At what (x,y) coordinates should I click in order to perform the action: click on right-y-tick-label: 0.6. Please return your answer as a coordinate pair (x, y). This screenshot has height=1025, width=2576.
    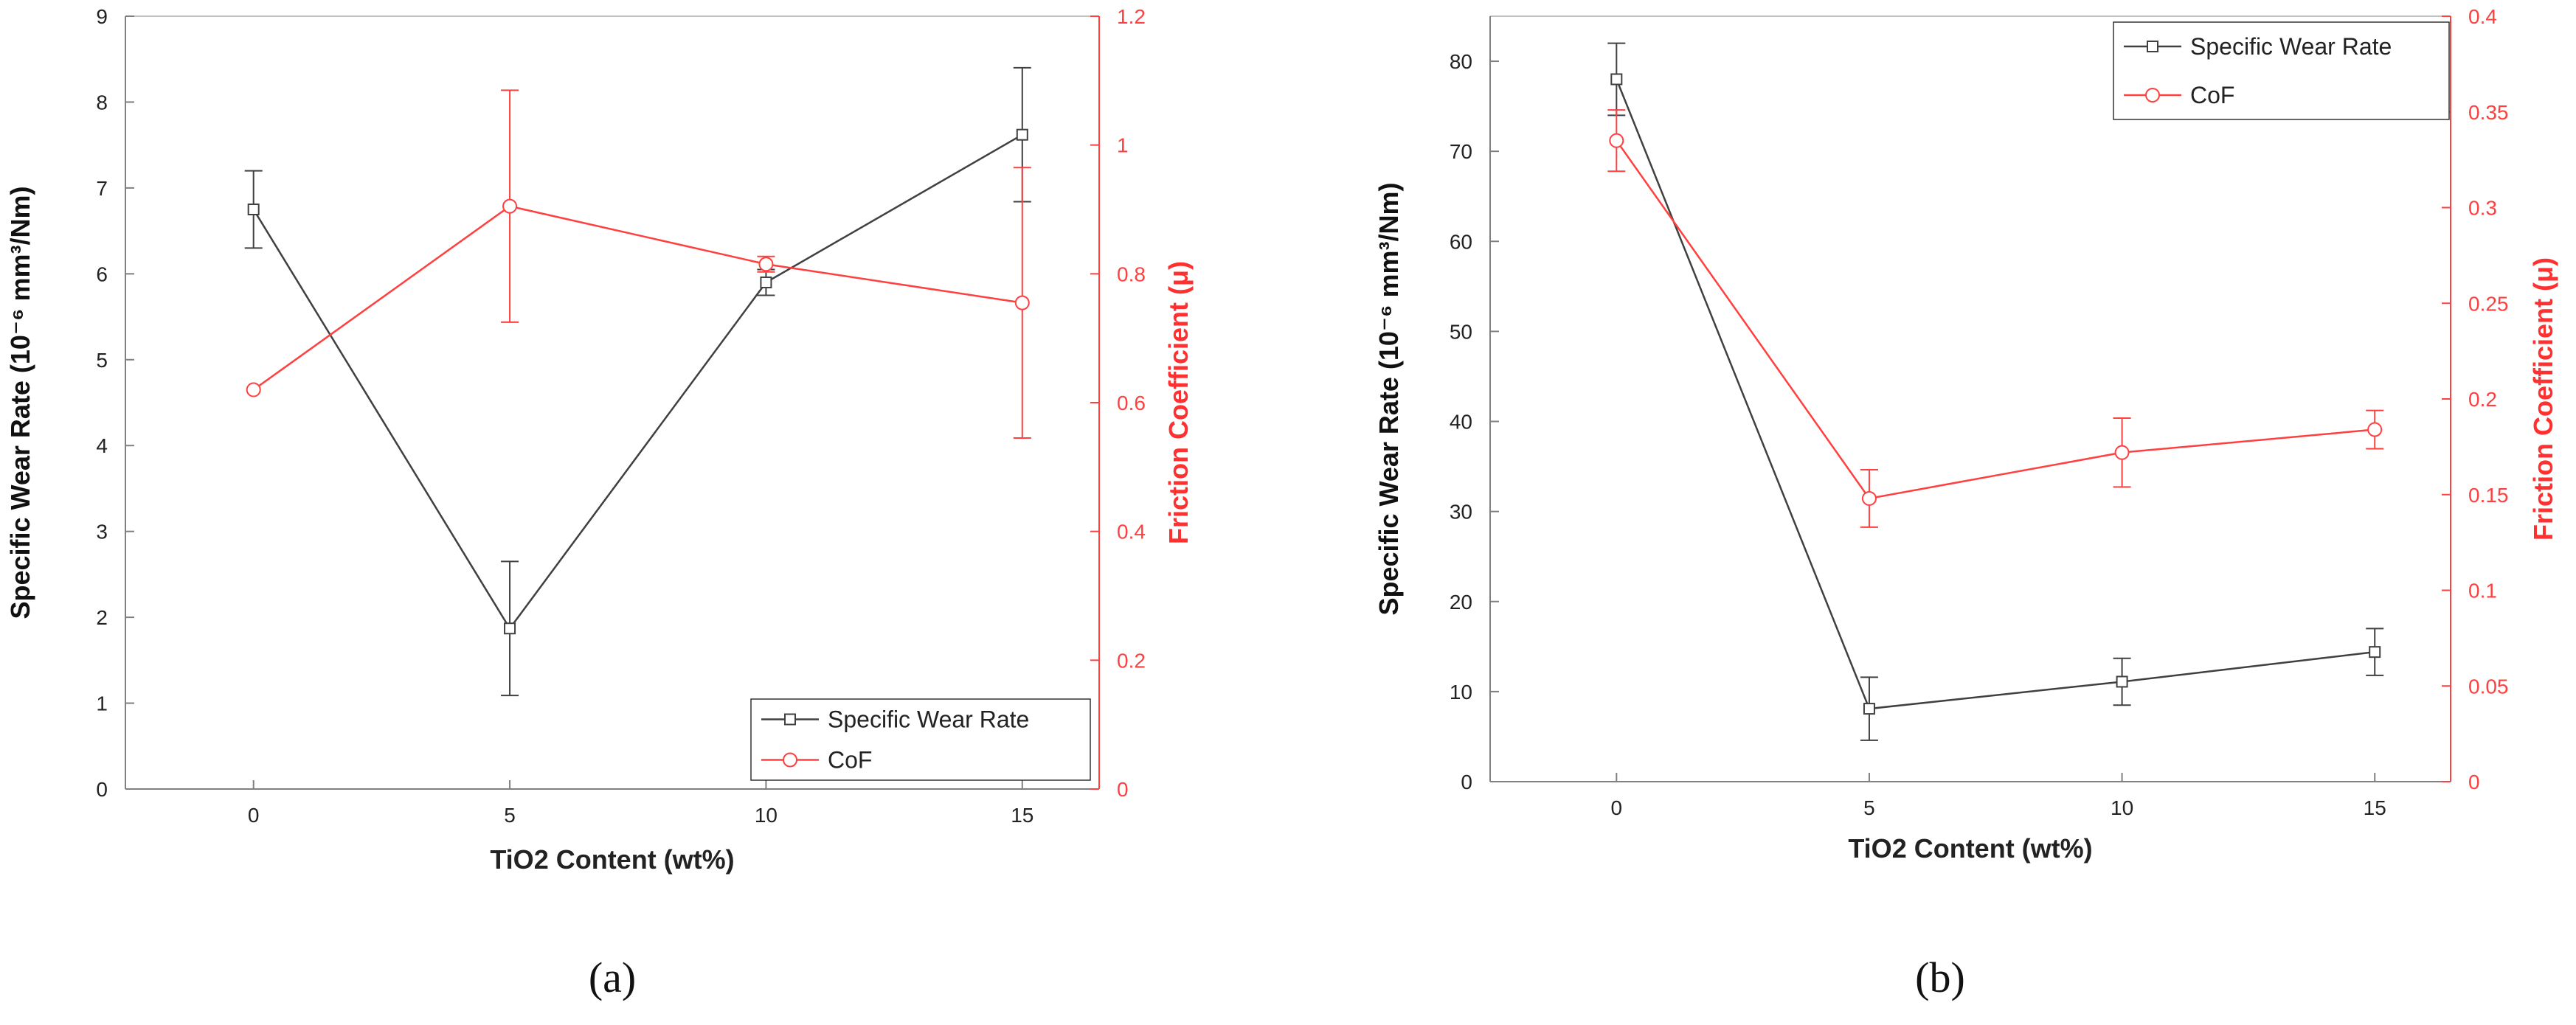
    Looking at the image, I should click on (1132, 403).